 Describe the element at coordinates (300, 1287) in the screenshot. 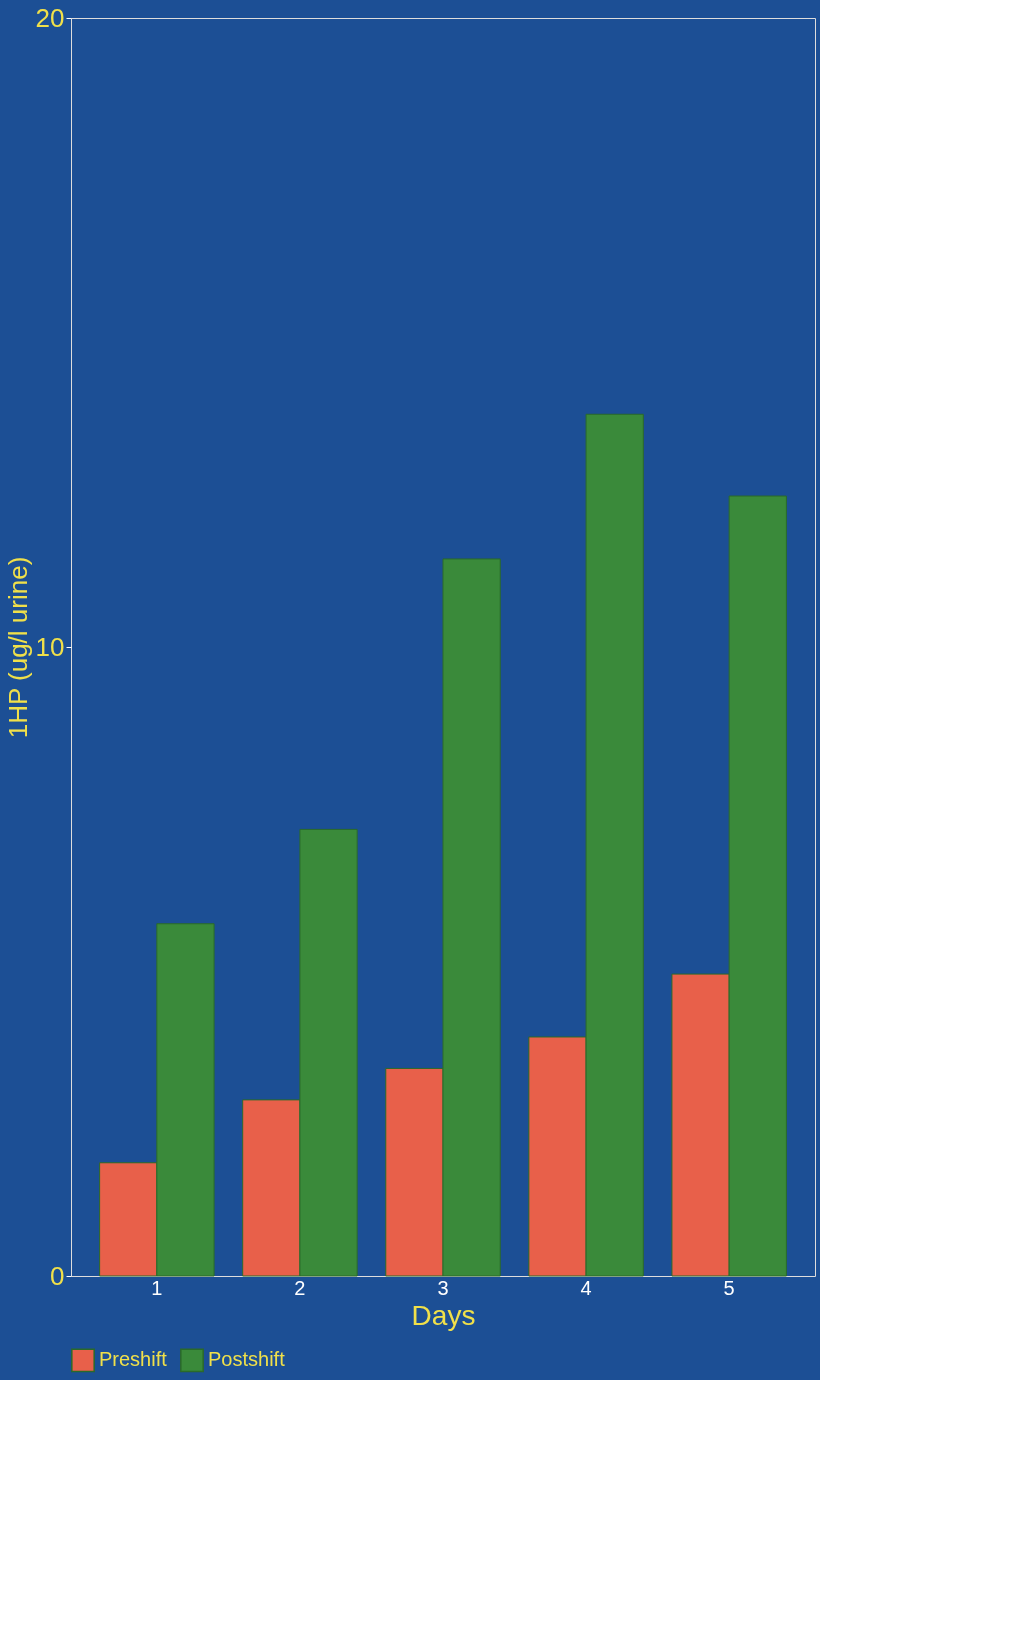

I see `x-tick-label: 2` at that location.